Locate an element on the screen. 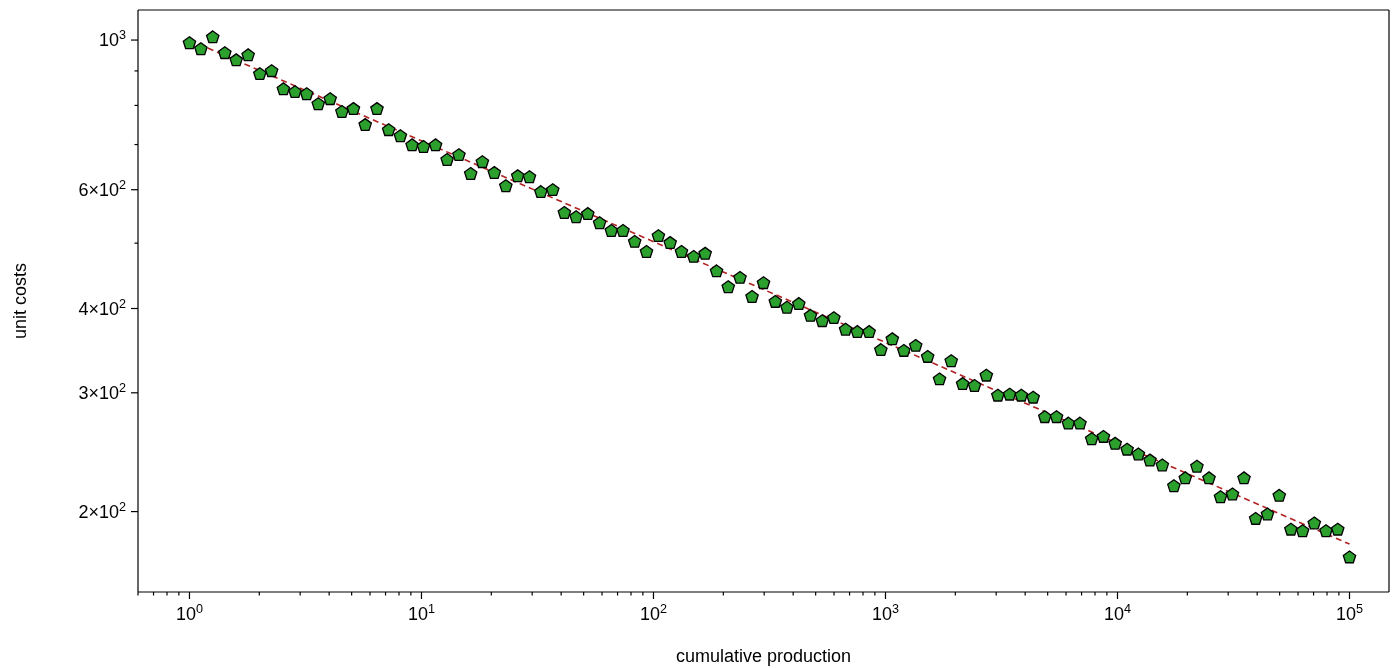 The image size is (1392, 668). x-tick-label: 10$^{5}$ is located at coordinates (1349, 613).